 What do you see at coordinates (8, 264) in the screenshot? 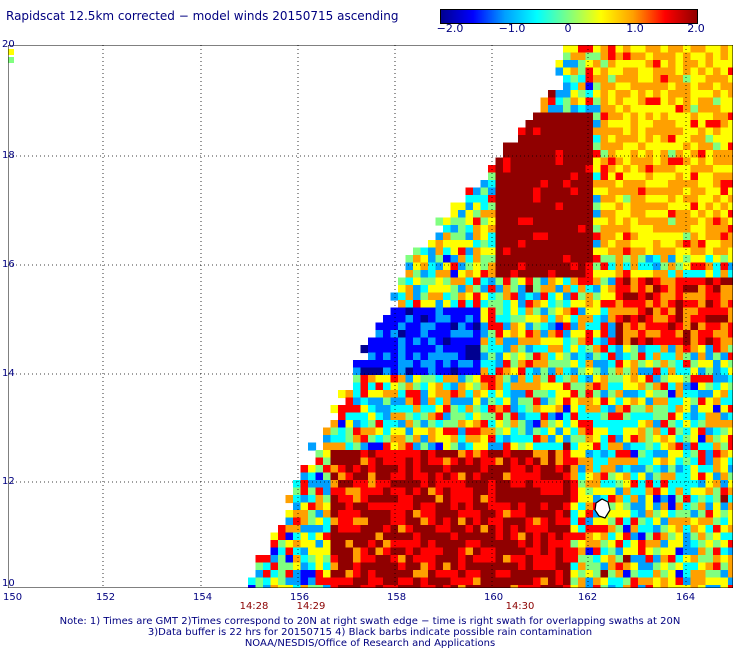
I see `lat-label: 16` at bounding box center [8, 264].